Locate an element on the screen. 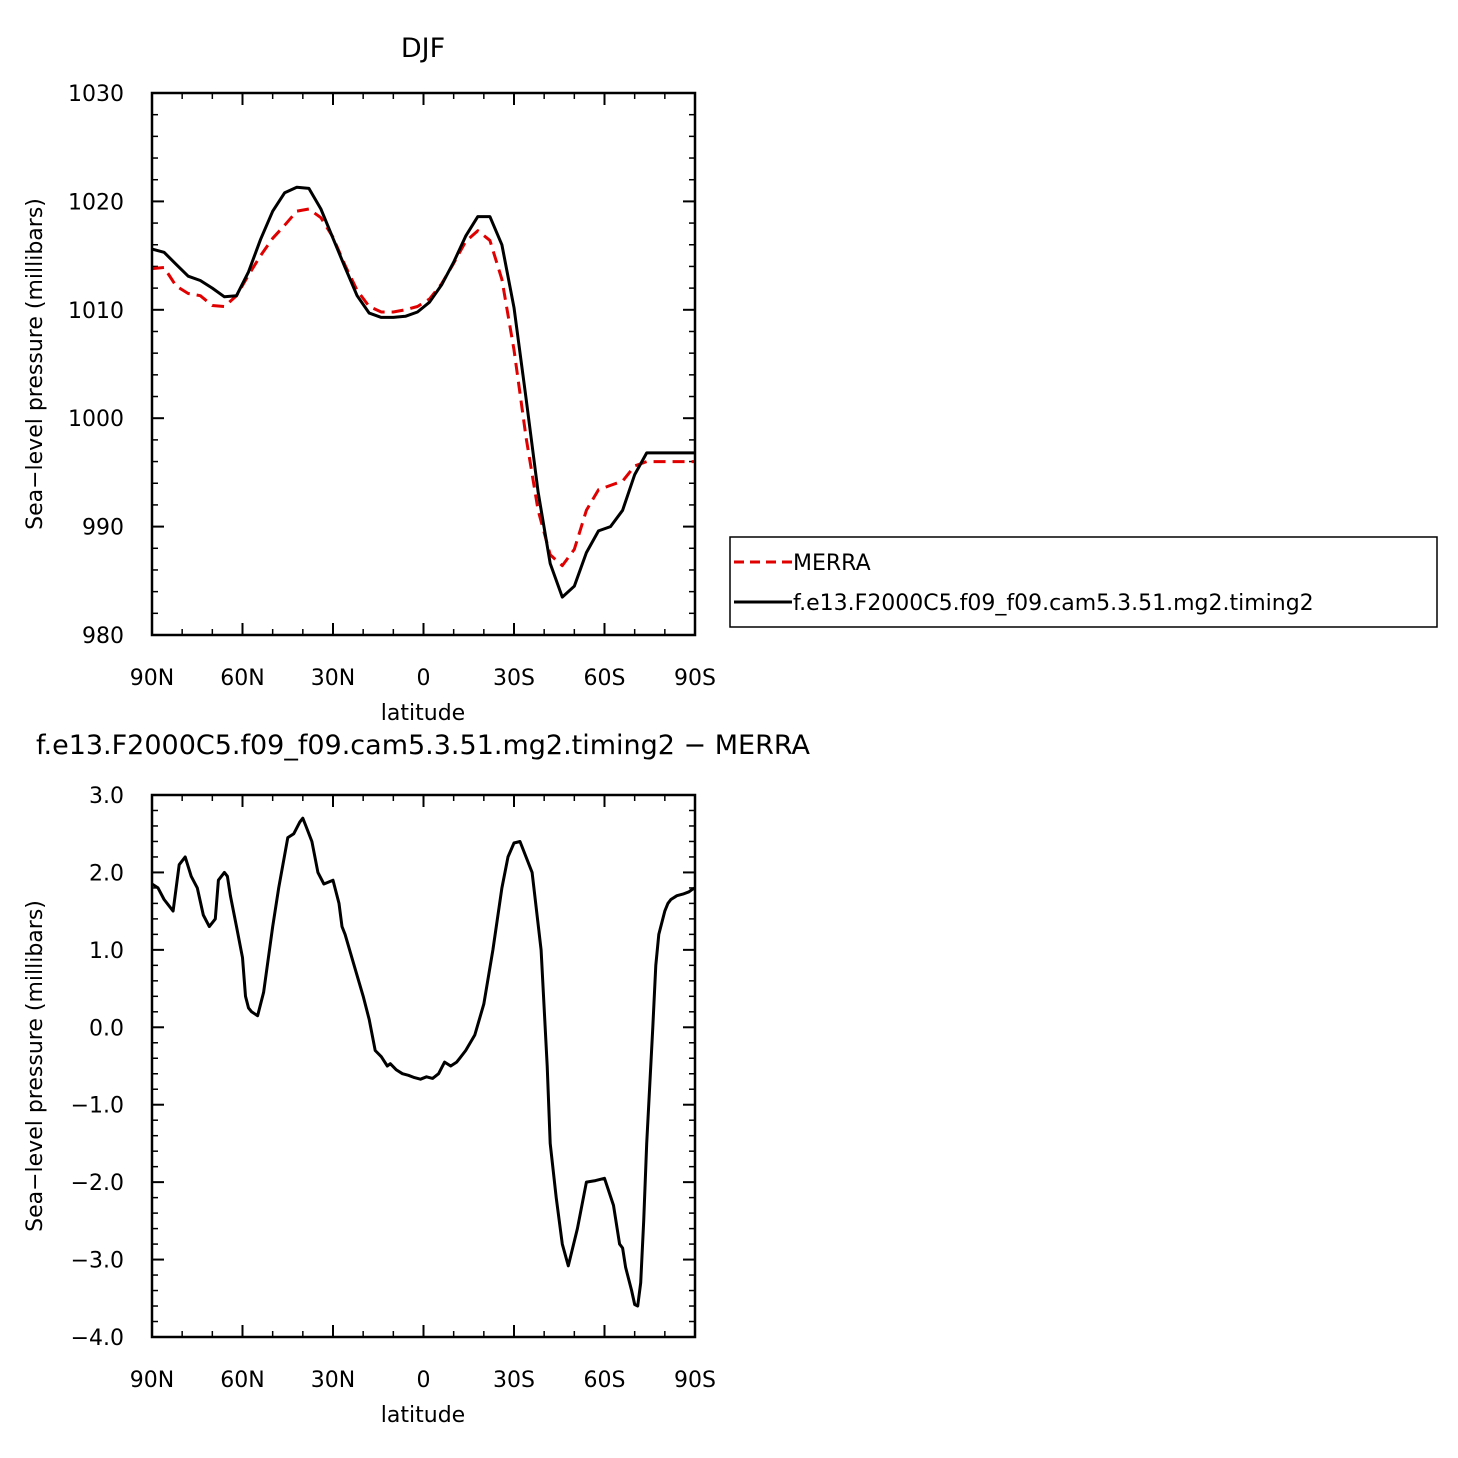 This screenshot has width=1458, height=1458. bottom-chart-xlabel: latitude is located at coordinates (423, 1415).